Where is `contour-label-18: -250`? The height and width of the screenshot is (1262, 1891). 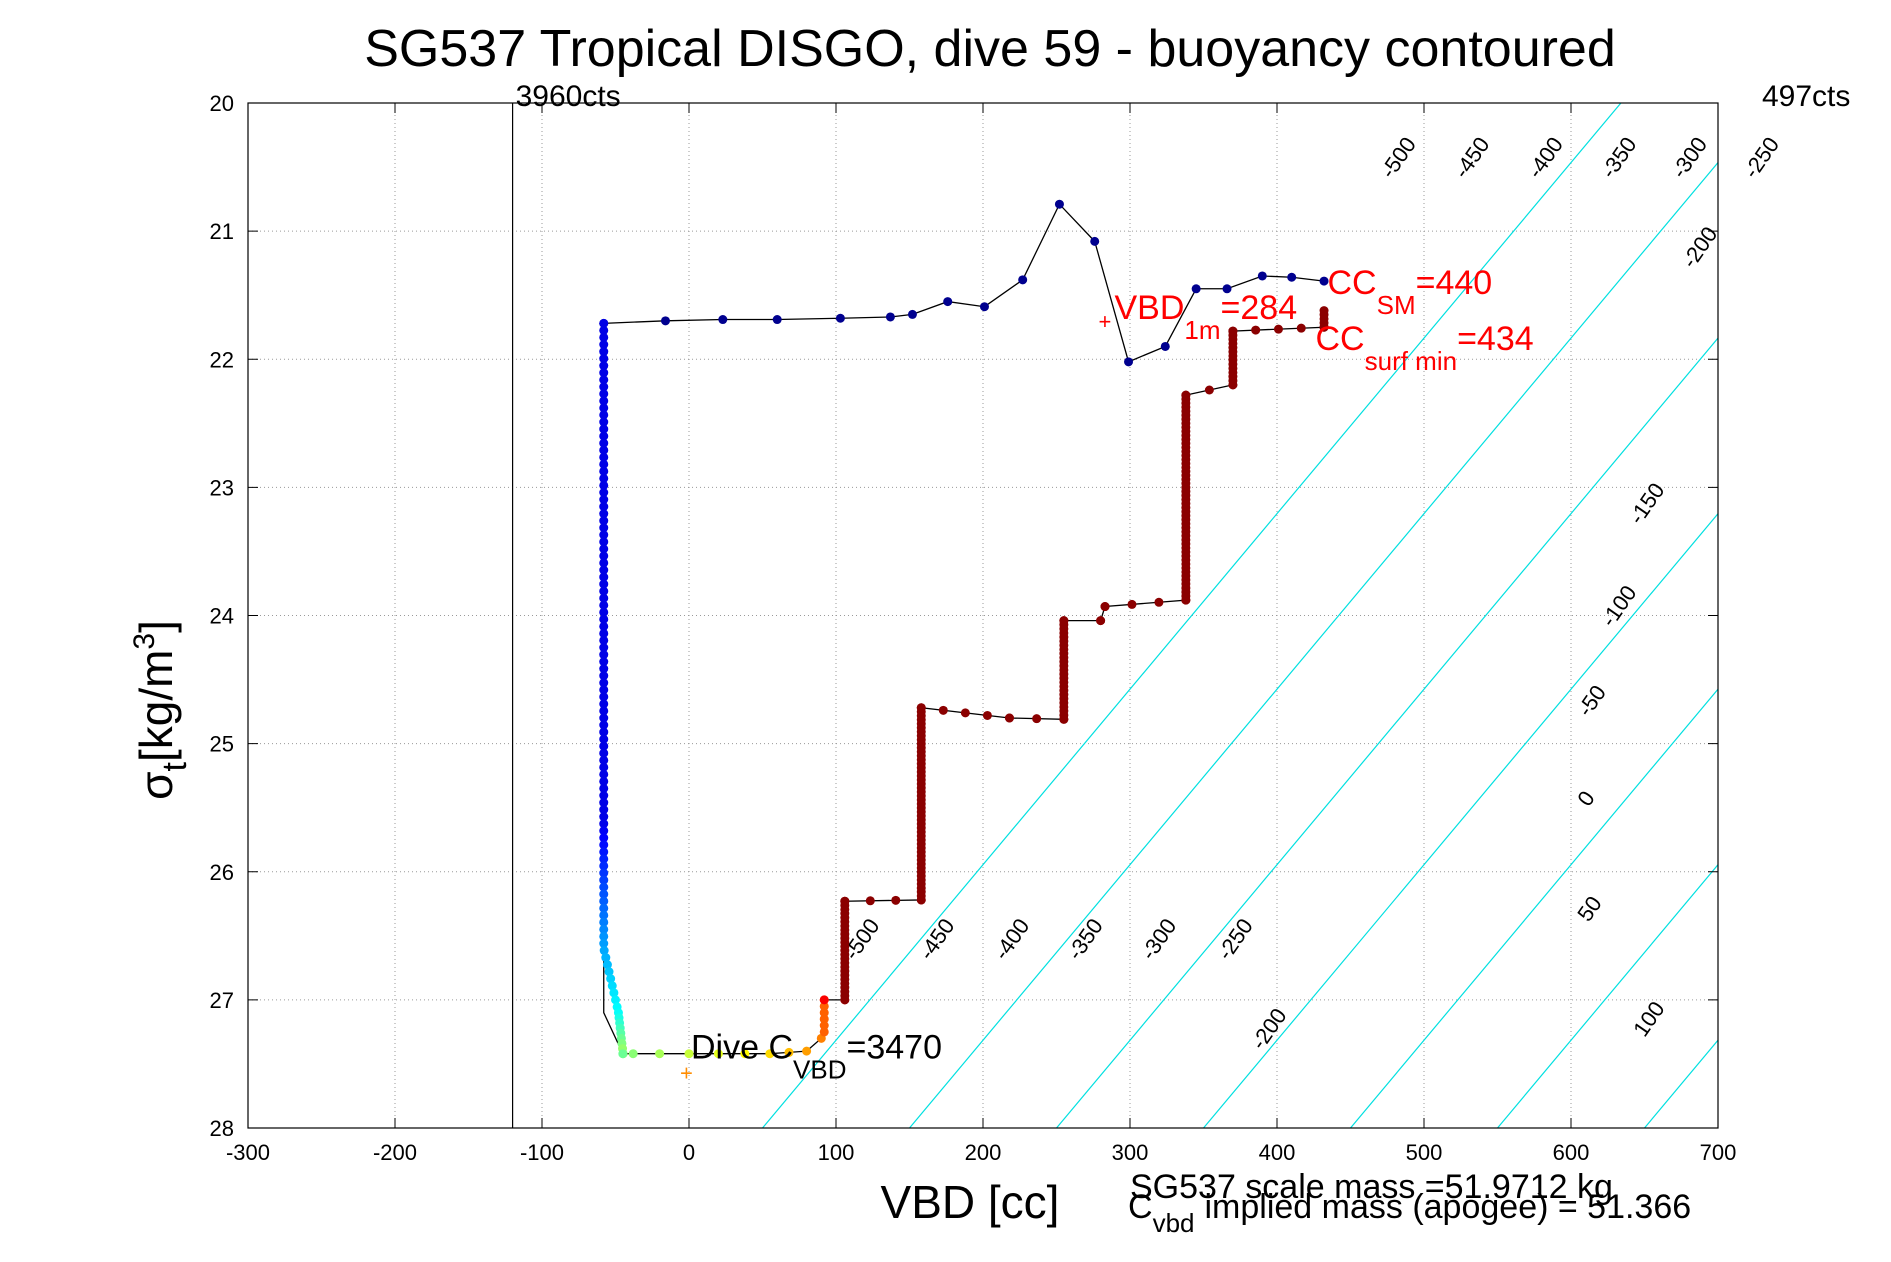 contour-label-18: -250 is located at coordinates (1235, 939).